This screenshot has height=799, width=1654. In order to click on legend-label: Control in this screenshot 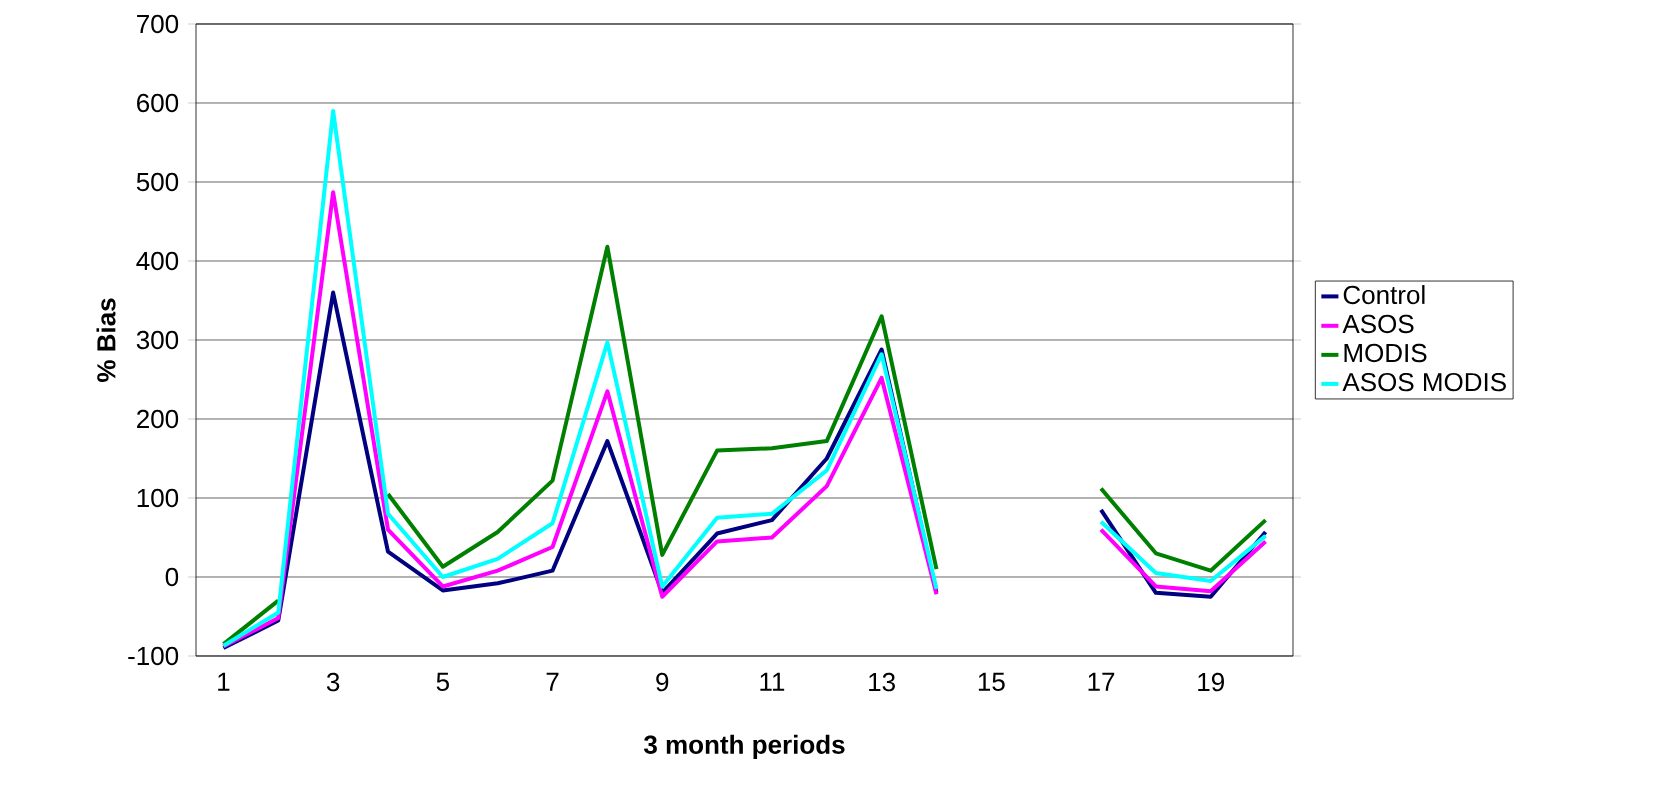, I will do `click(1384, 295)`.